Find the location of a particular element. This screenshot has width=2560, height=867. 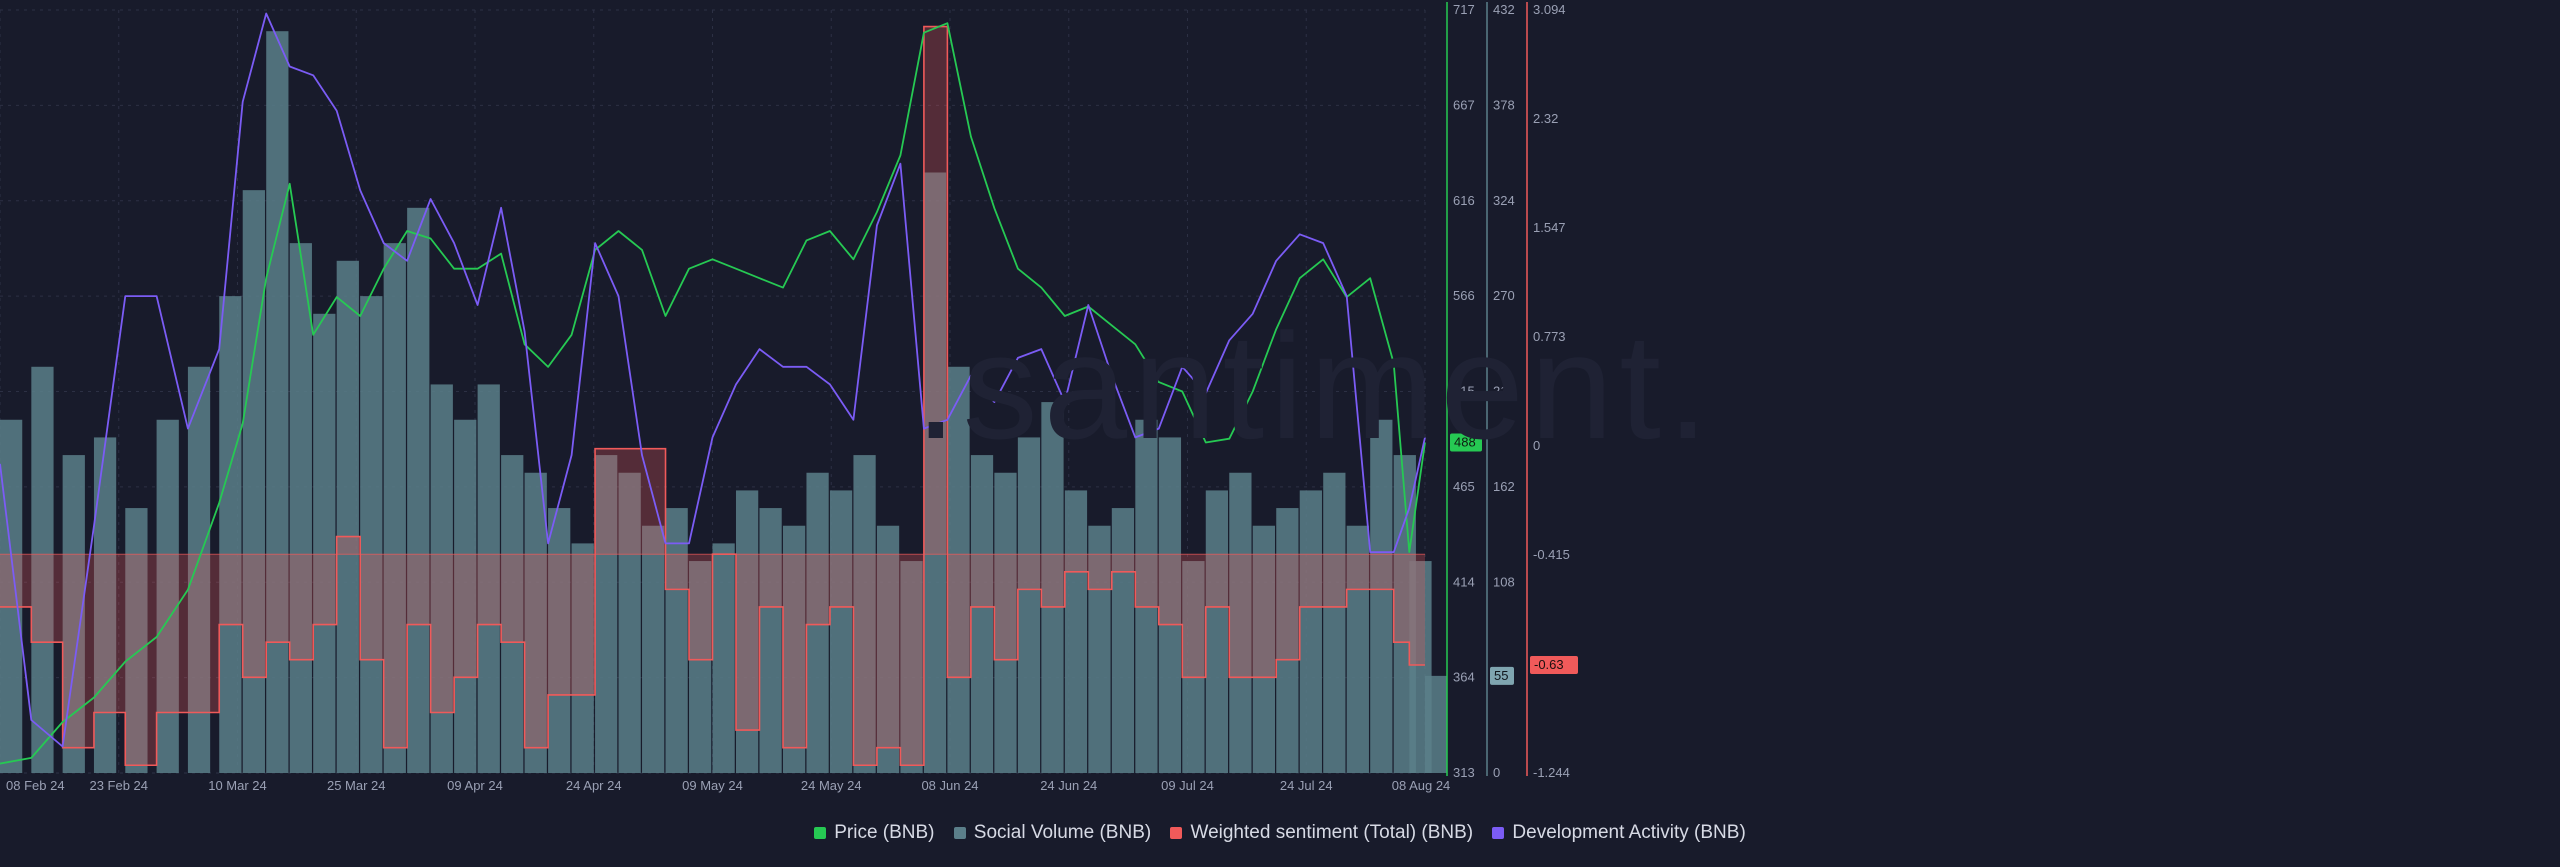

price-tick-label: 717 is located at coordinates (1464, 9).